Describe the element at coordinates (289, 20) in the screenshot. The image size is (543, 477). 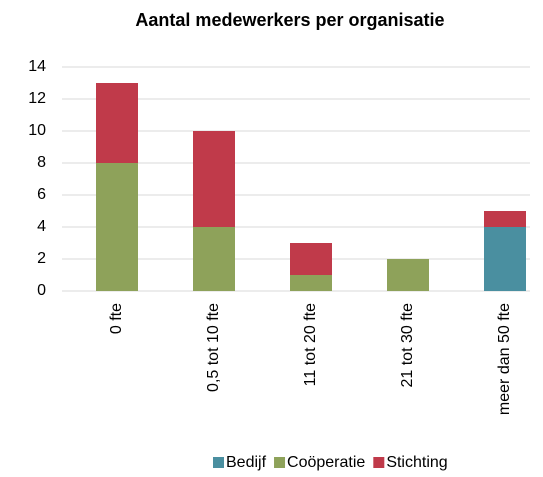
I see `chart-title: Aantal medewerkers per organisatie` at that location.